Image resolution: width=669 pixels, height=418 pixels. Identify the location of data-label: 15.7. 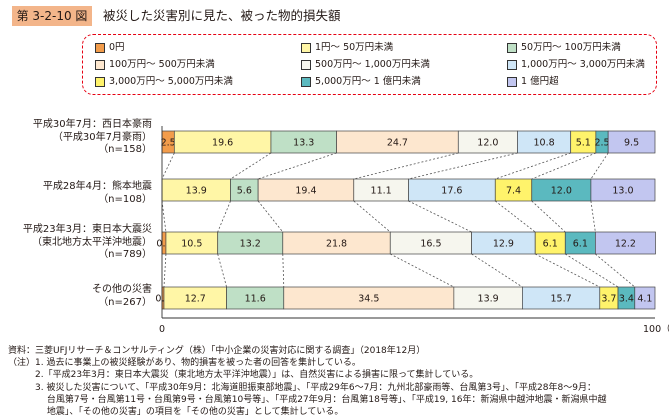
(561, 299).